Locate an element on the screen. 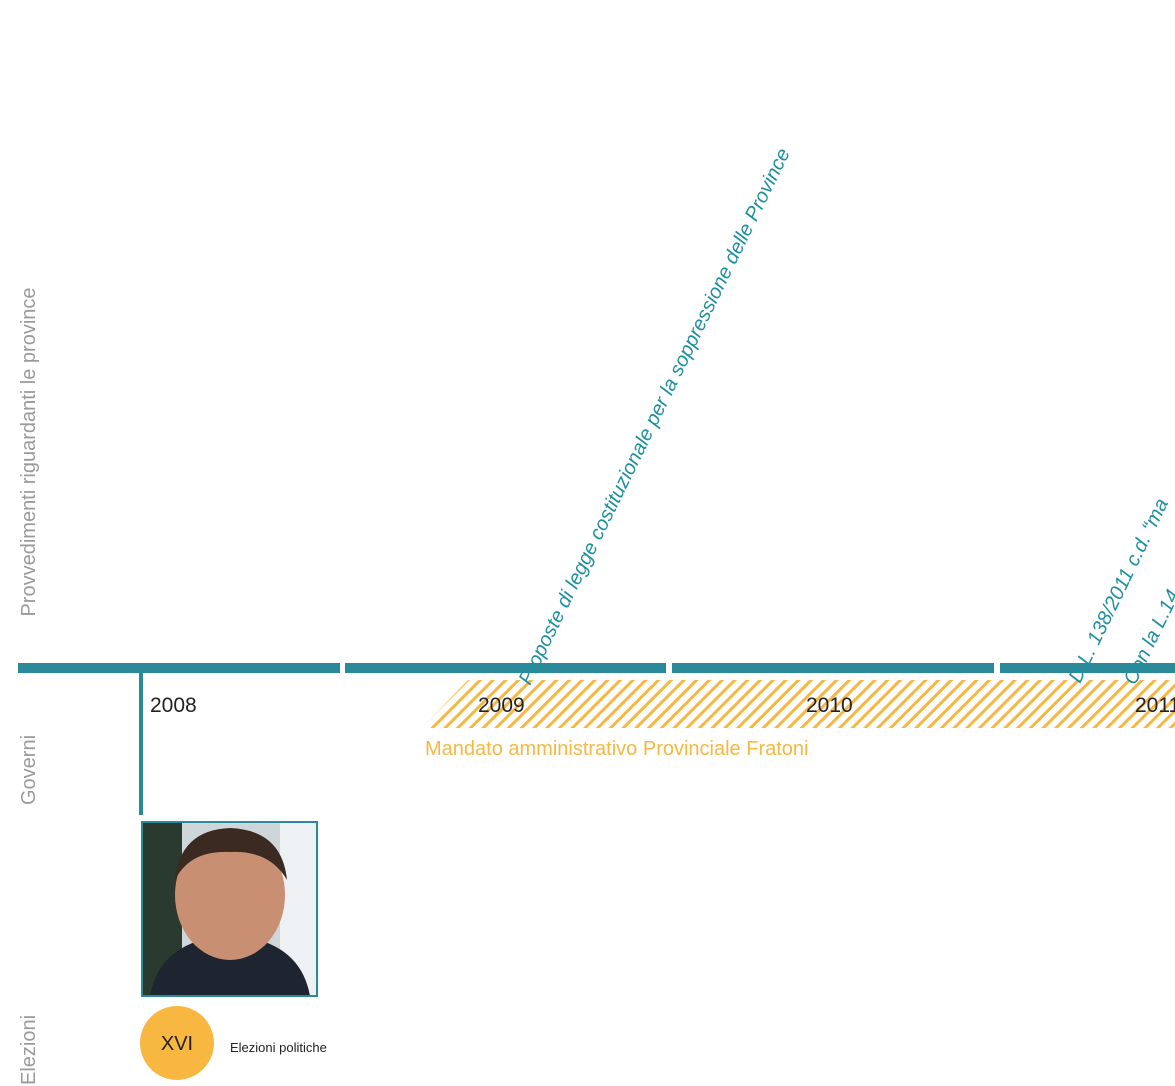  side-label: Provvedimenti riguardanti le province is located at coordinates (29, 451).